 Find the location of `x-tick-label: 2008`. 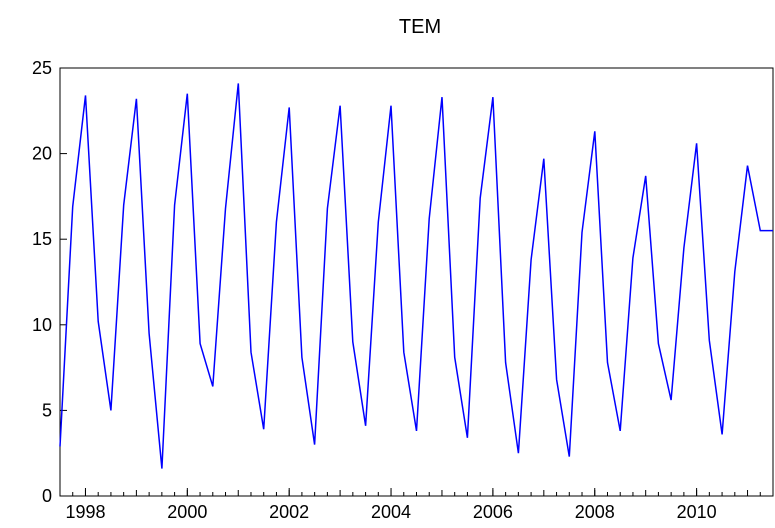

x-tick-label: 2008 is located at coordinates (595, 512).